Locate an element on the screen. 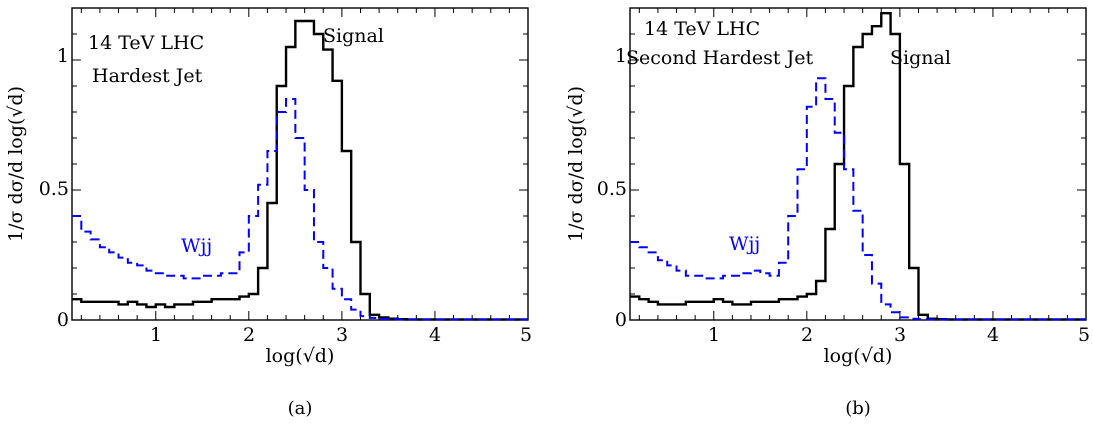 The height and width of the screenshot is (428, 1093). panel-caption: (a) is located at coordinates (300, 408).